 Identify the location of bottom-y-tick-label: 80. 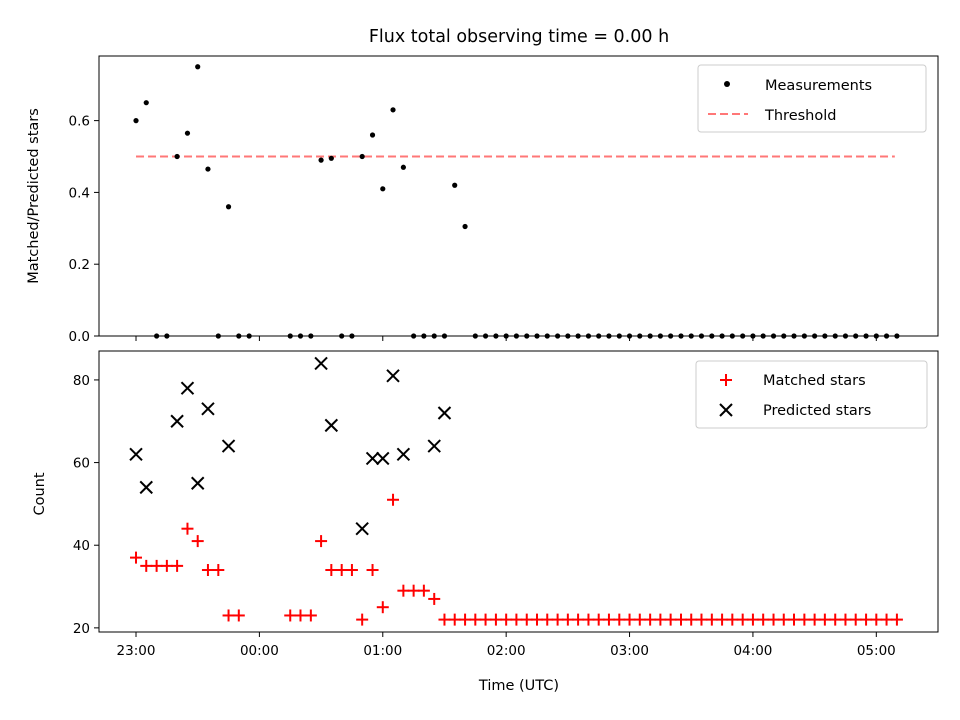
(81, 381).